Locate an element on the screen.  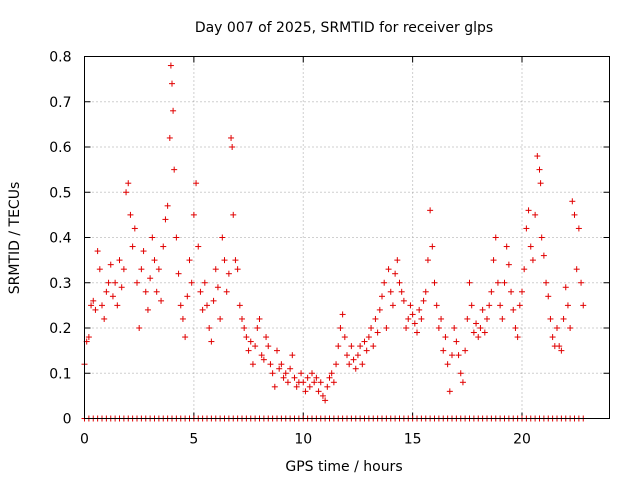
x-axis-label: GPS time / hours is located at coordinates (343, 467).